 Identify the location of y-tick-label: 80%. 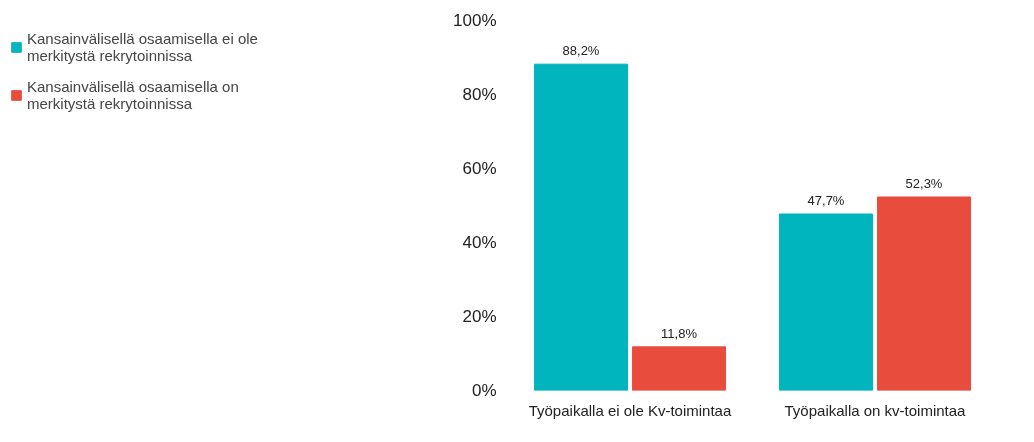
(479, 94).